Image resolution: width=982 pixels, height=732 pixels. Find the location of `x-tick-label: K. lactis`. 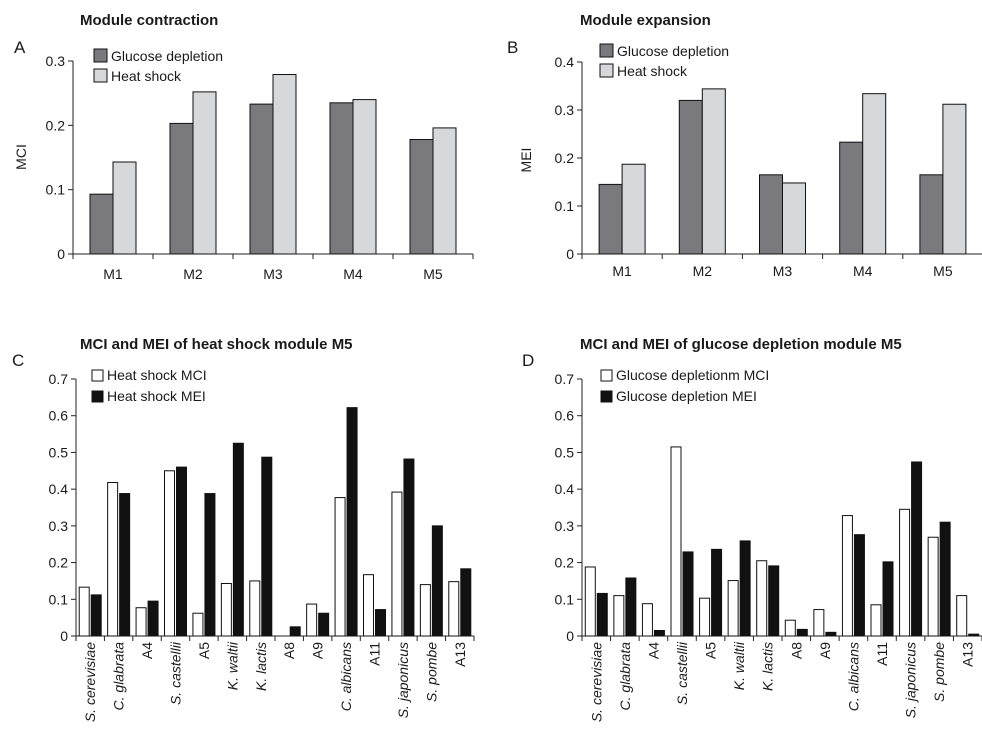

x-tick-label: K. lactis is located at coordinates (261, 666).